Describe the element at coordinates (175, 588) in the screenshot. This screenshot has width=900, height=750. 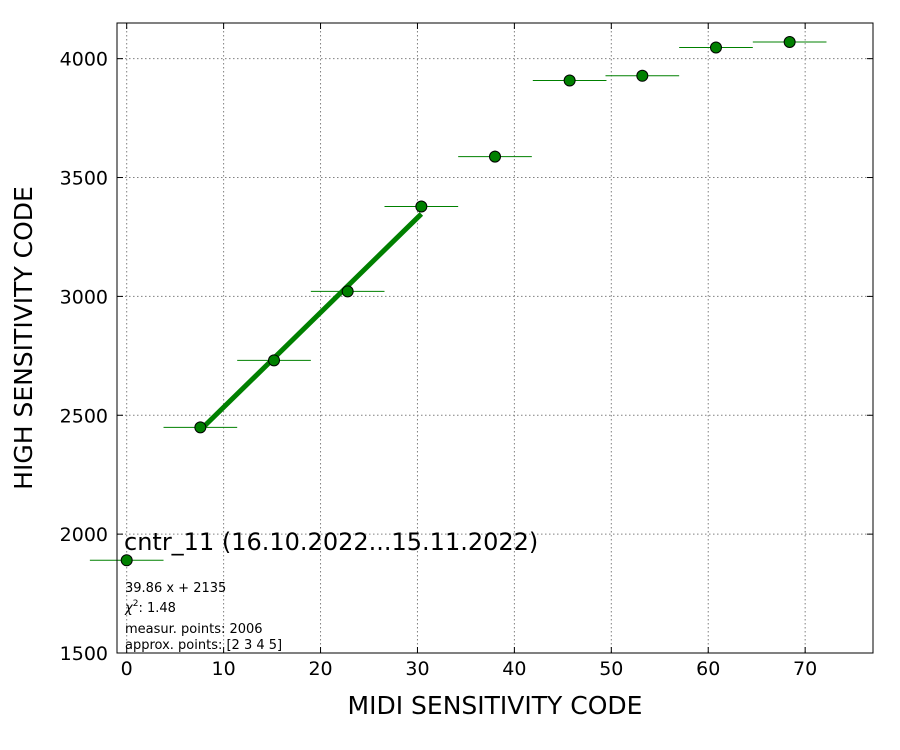
I see `fit-equation: 39.86 x + 2135` at that location.